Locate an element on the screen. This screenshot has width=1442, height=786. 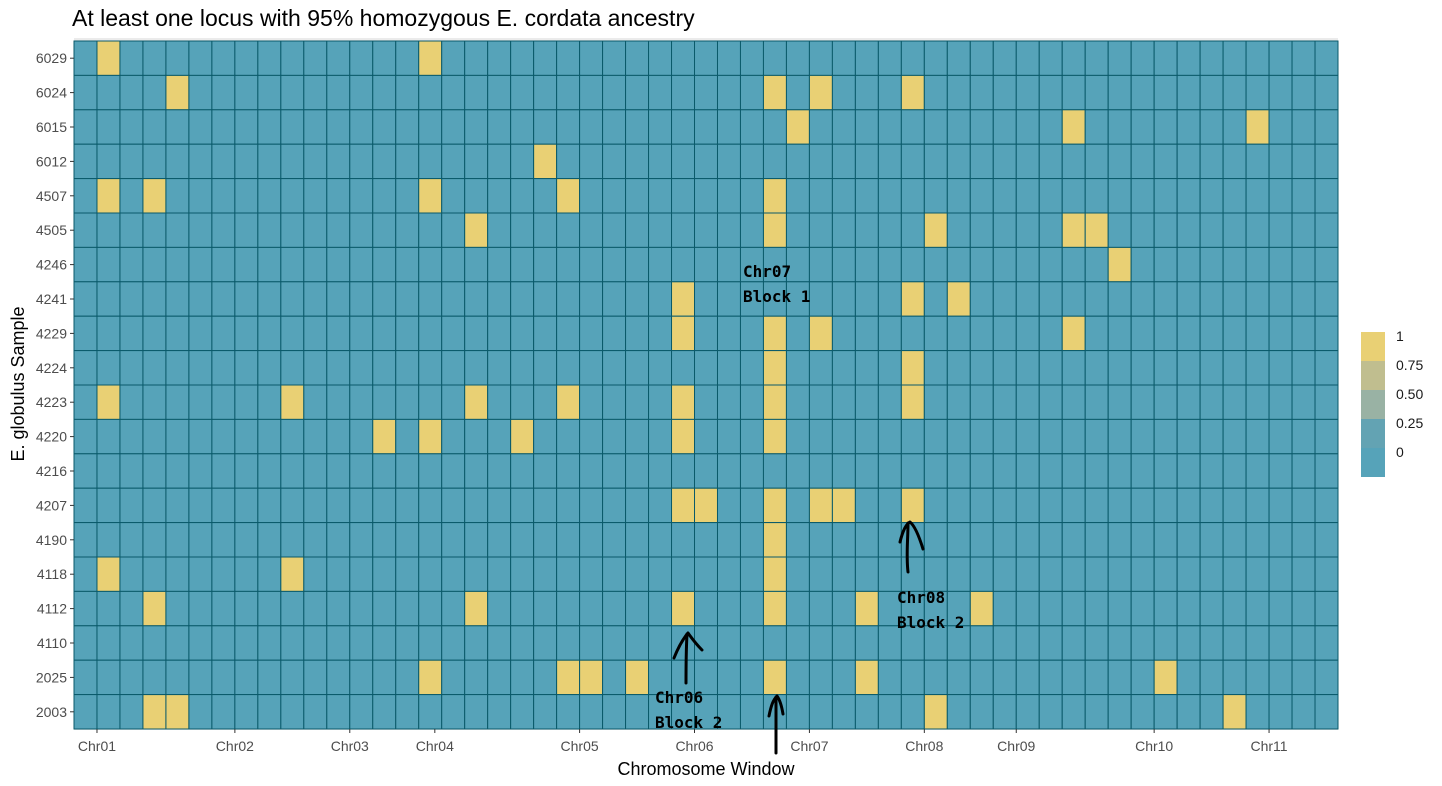
y-tick-label: 4190 is located at coordinates (51, 540).